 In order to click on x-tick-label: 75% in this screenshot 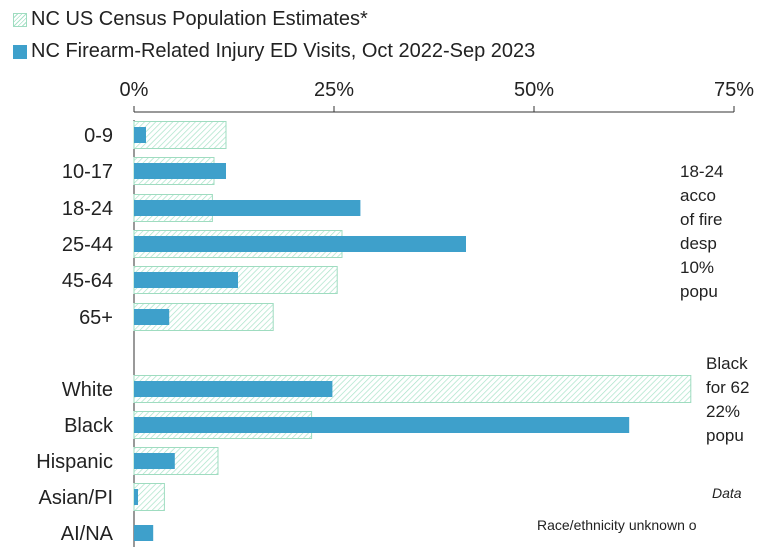, I will do `click(734, 90)`.